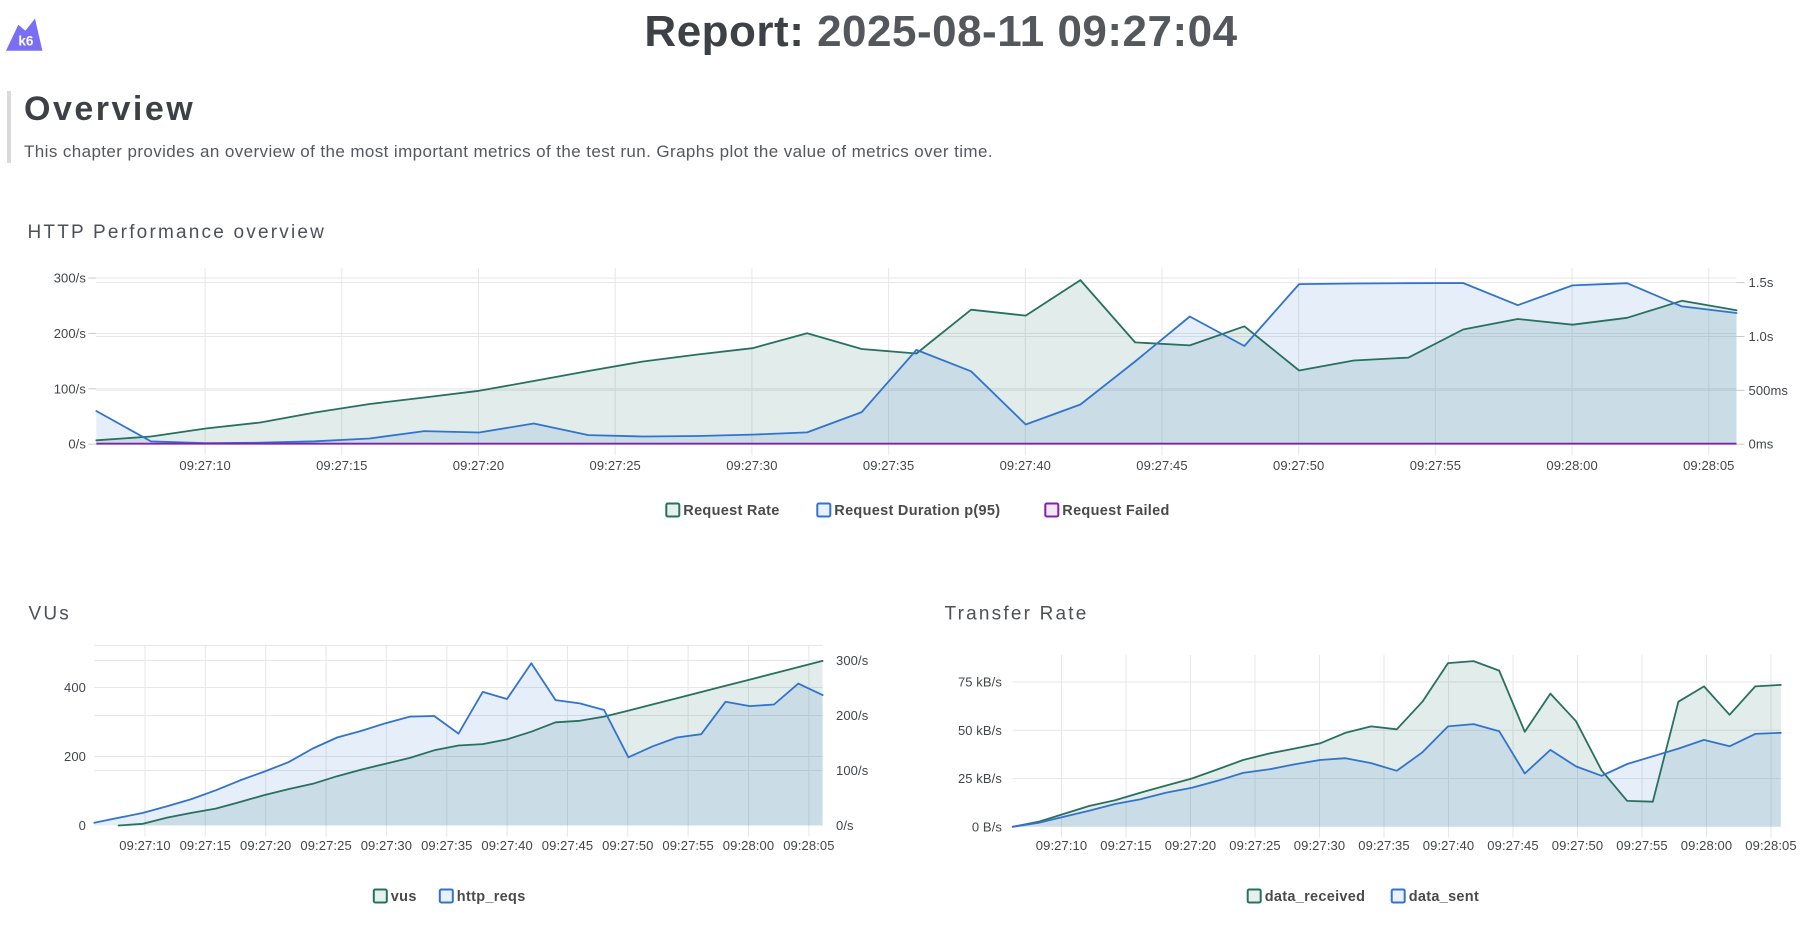 Image resolution: width=1804 pixels, height=951 pixels. What do you see at coordinates (980, 730) in the screenshot?
I see `svg-text: 50 kB/s` at bounding box center [980, 730].